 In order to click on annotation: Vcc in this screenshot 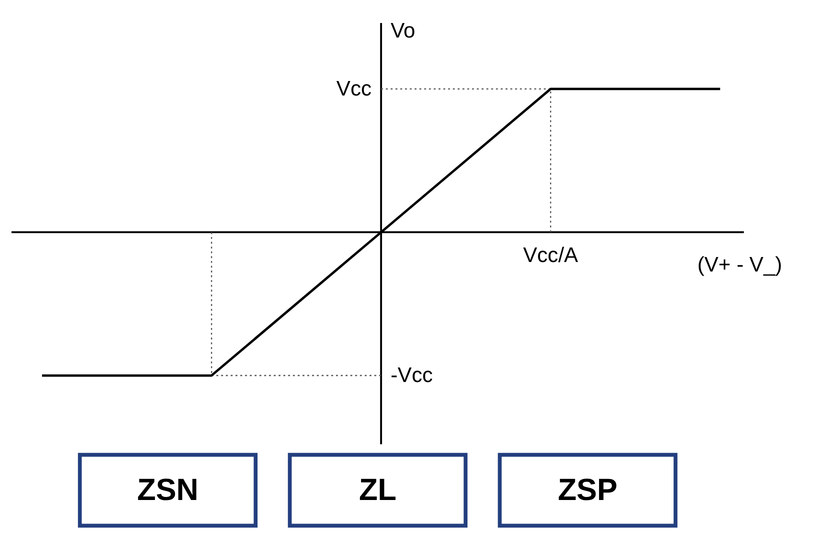, I will do `click(354, 89)`.